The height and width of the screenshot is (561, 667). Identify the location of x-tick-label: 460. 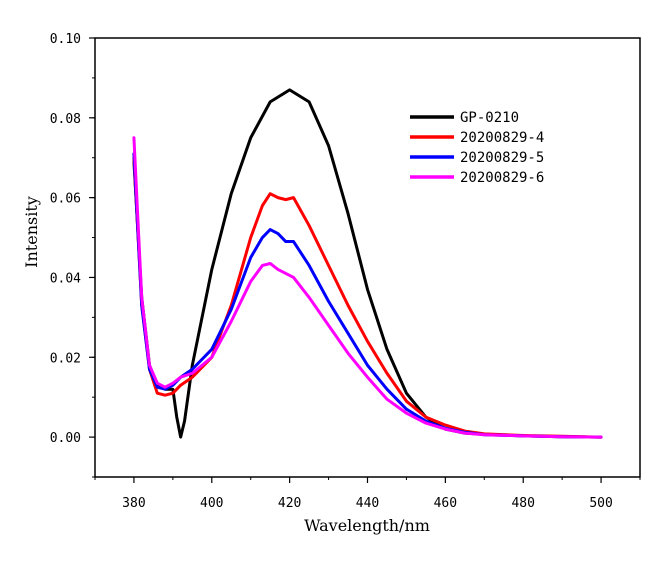
(445, 503).